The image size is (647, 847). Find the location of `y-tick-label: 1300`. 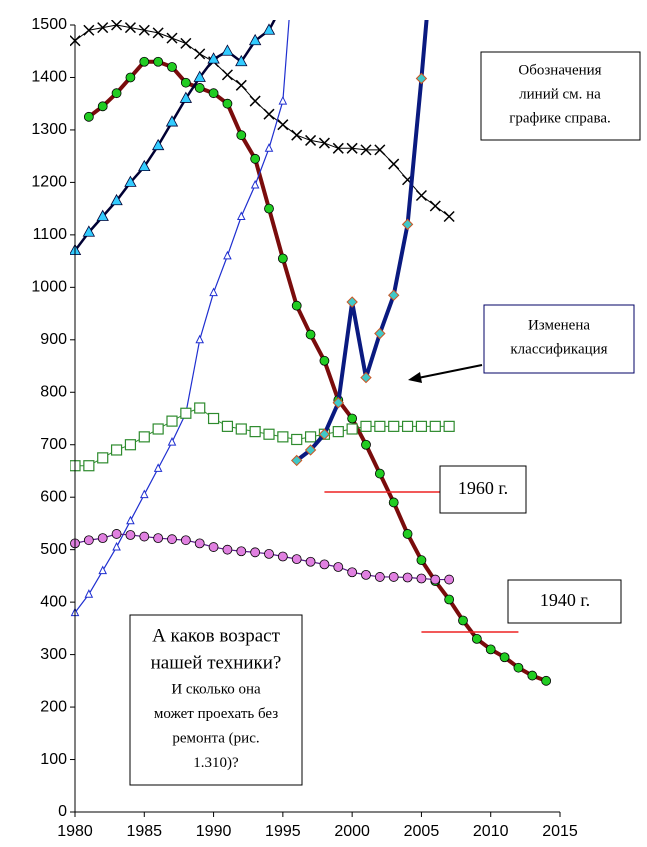

y-tick-label: 1300 is located at coordinates (49, 129).